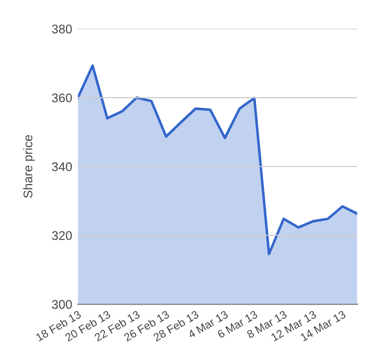 The height and width of the screenshot is (360, 380). What do you see at coordinates (62, 97) in the screenshot?
I see `y-tick-label: 360` at bounding box center [62, 97].